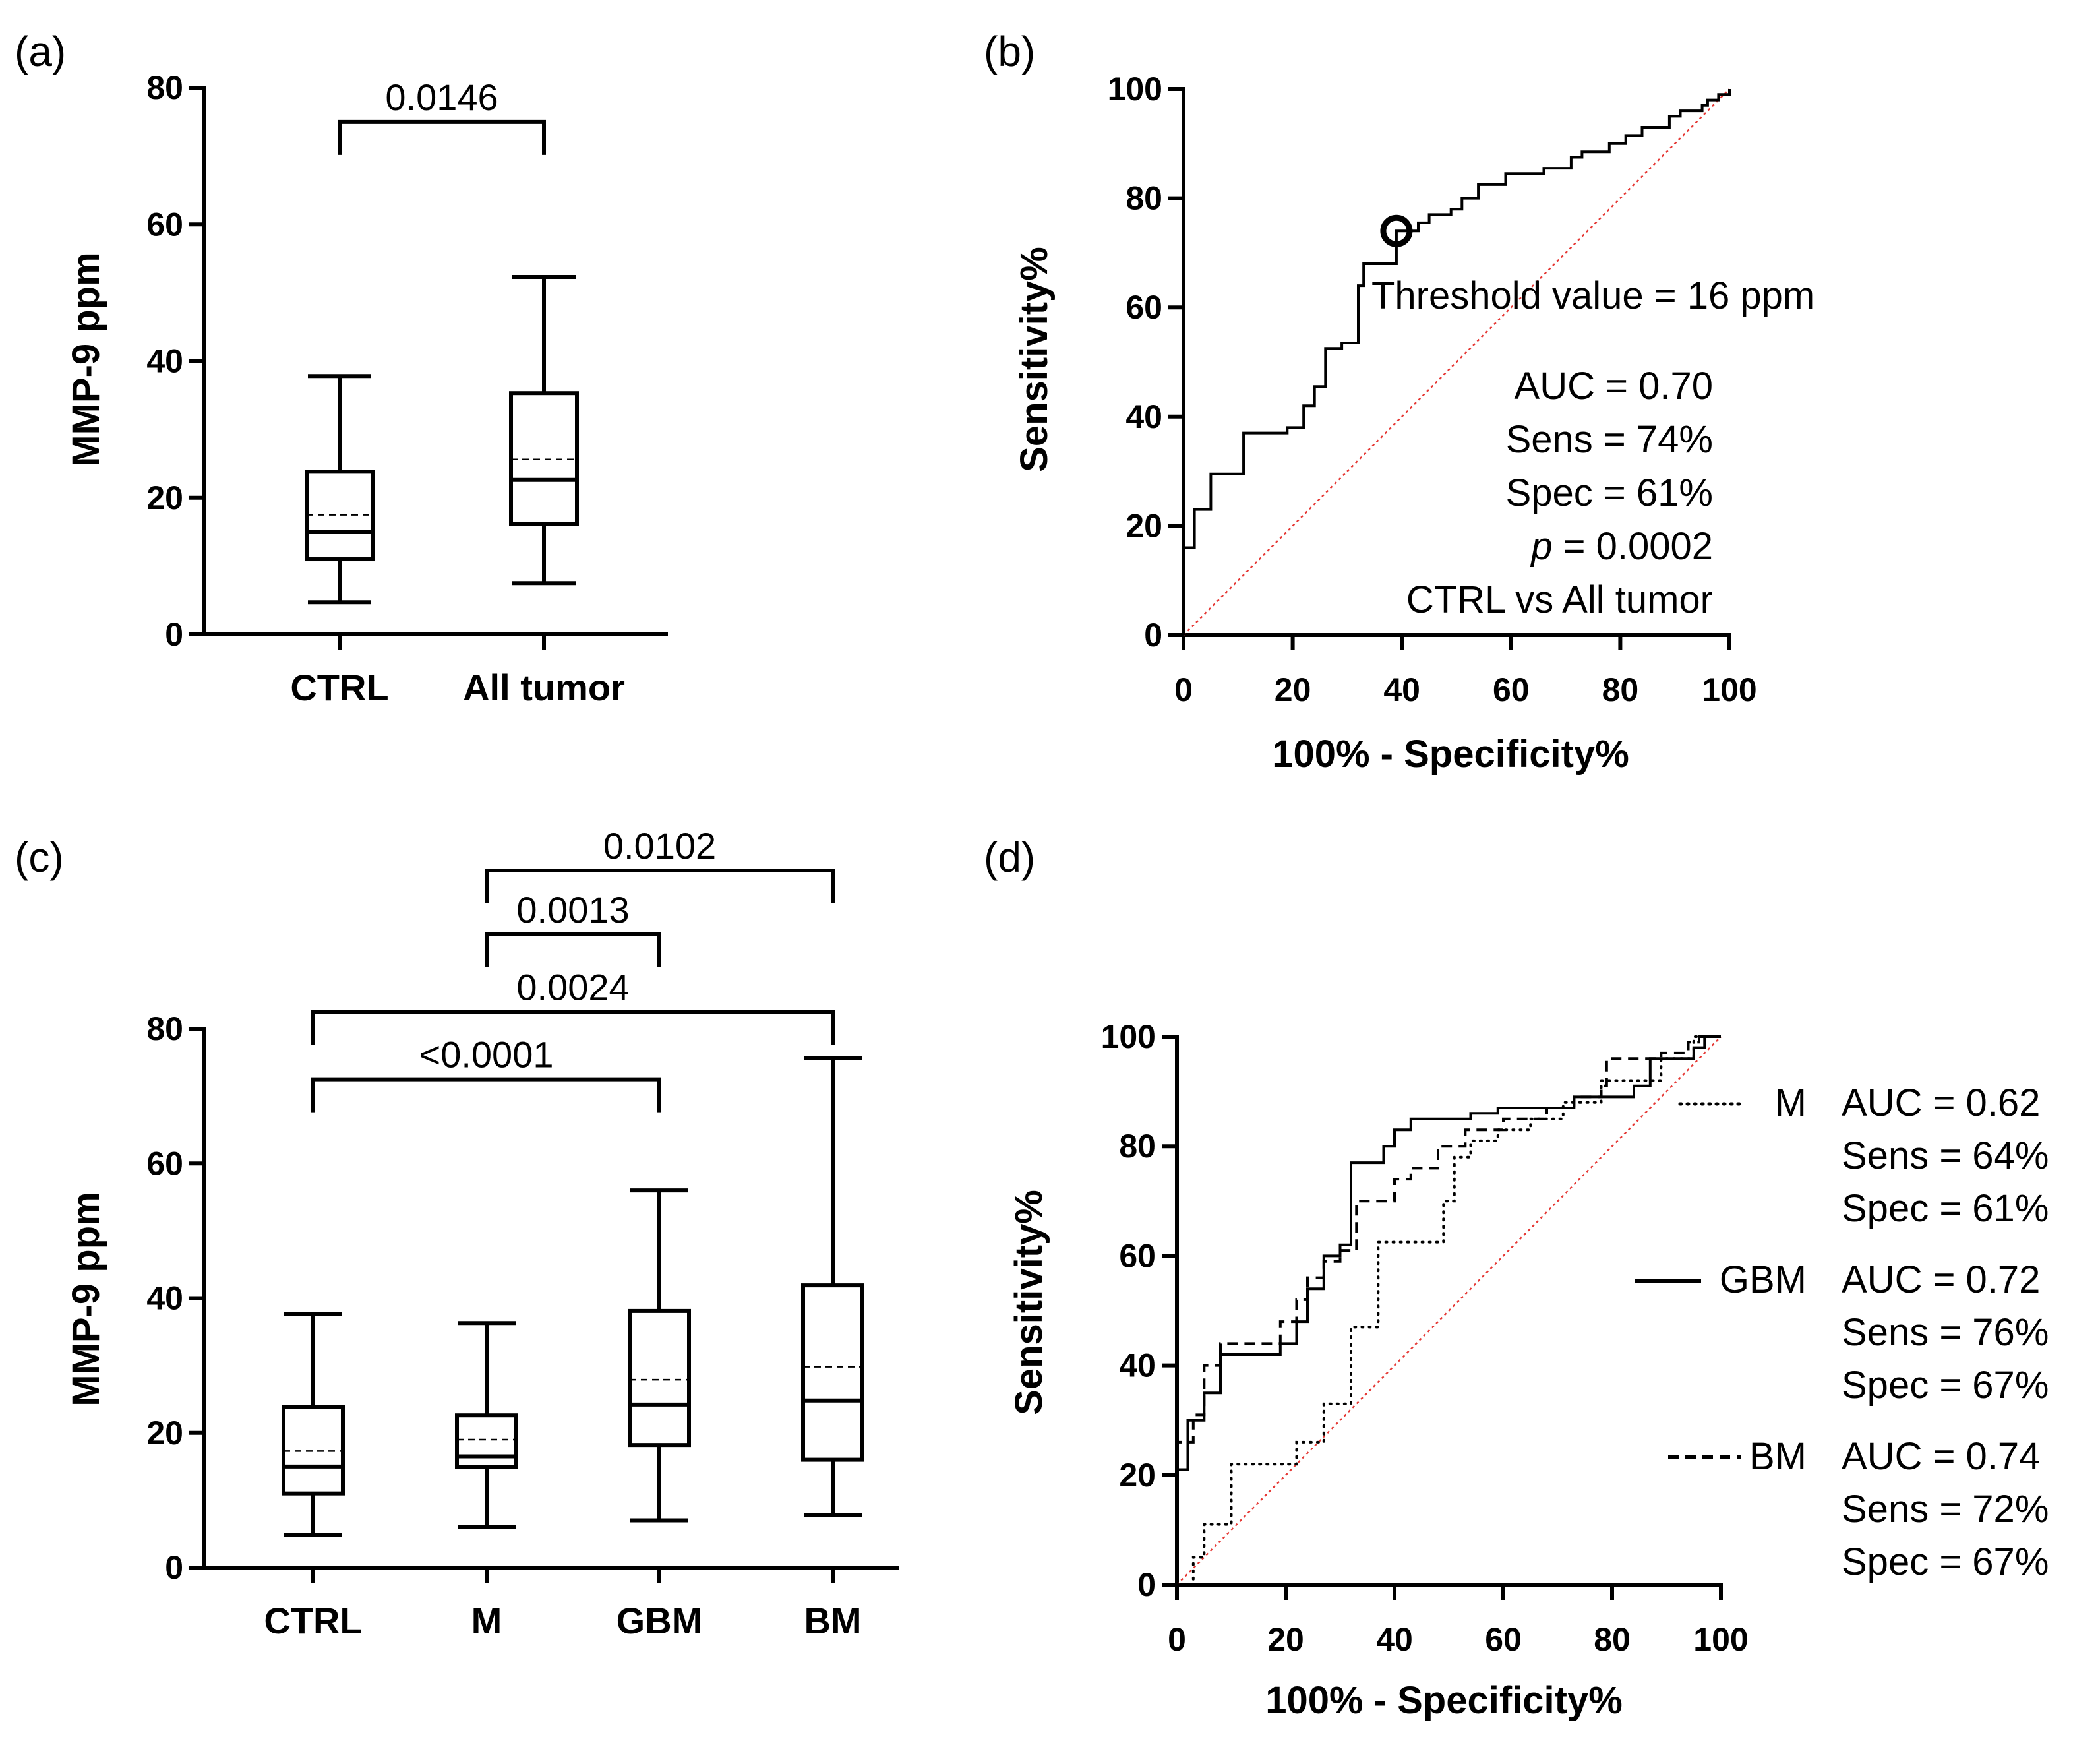  I want to click on roc-curve-bm, so click(1448, 1310).